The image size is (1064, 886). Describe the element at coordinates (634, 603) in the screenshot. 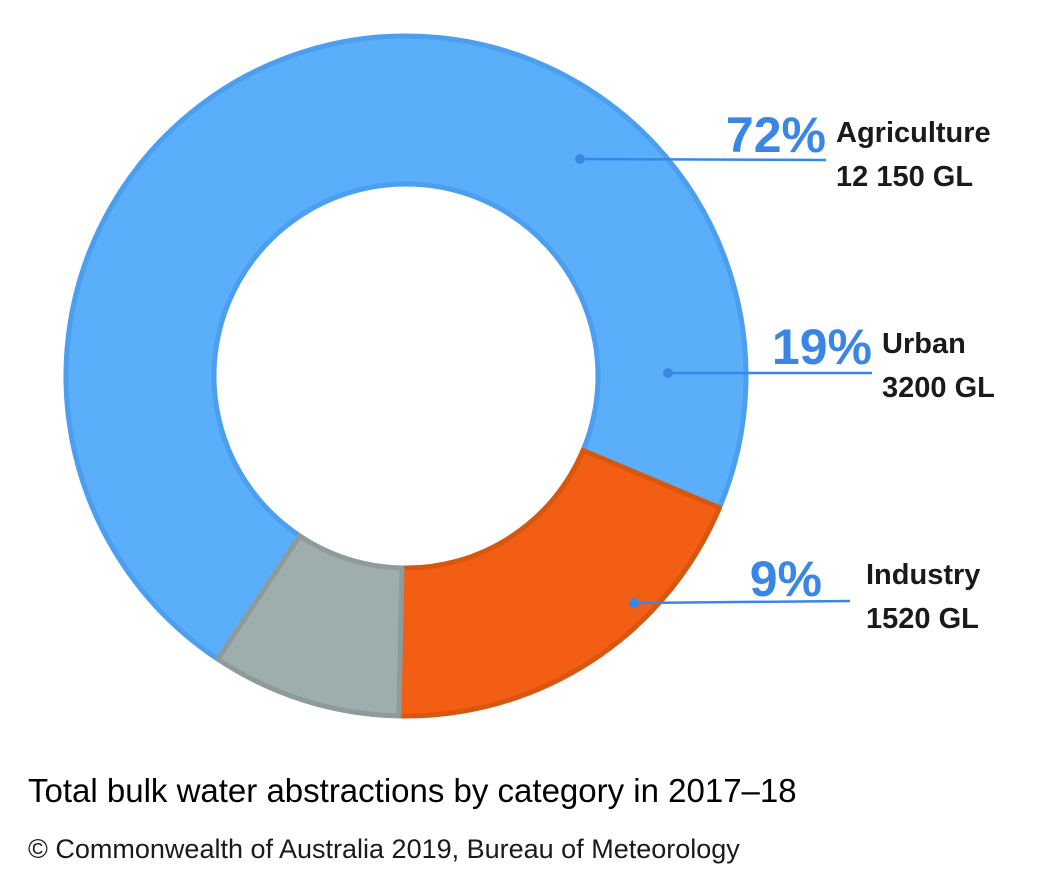

I see `leader-dot-industry` at that location.